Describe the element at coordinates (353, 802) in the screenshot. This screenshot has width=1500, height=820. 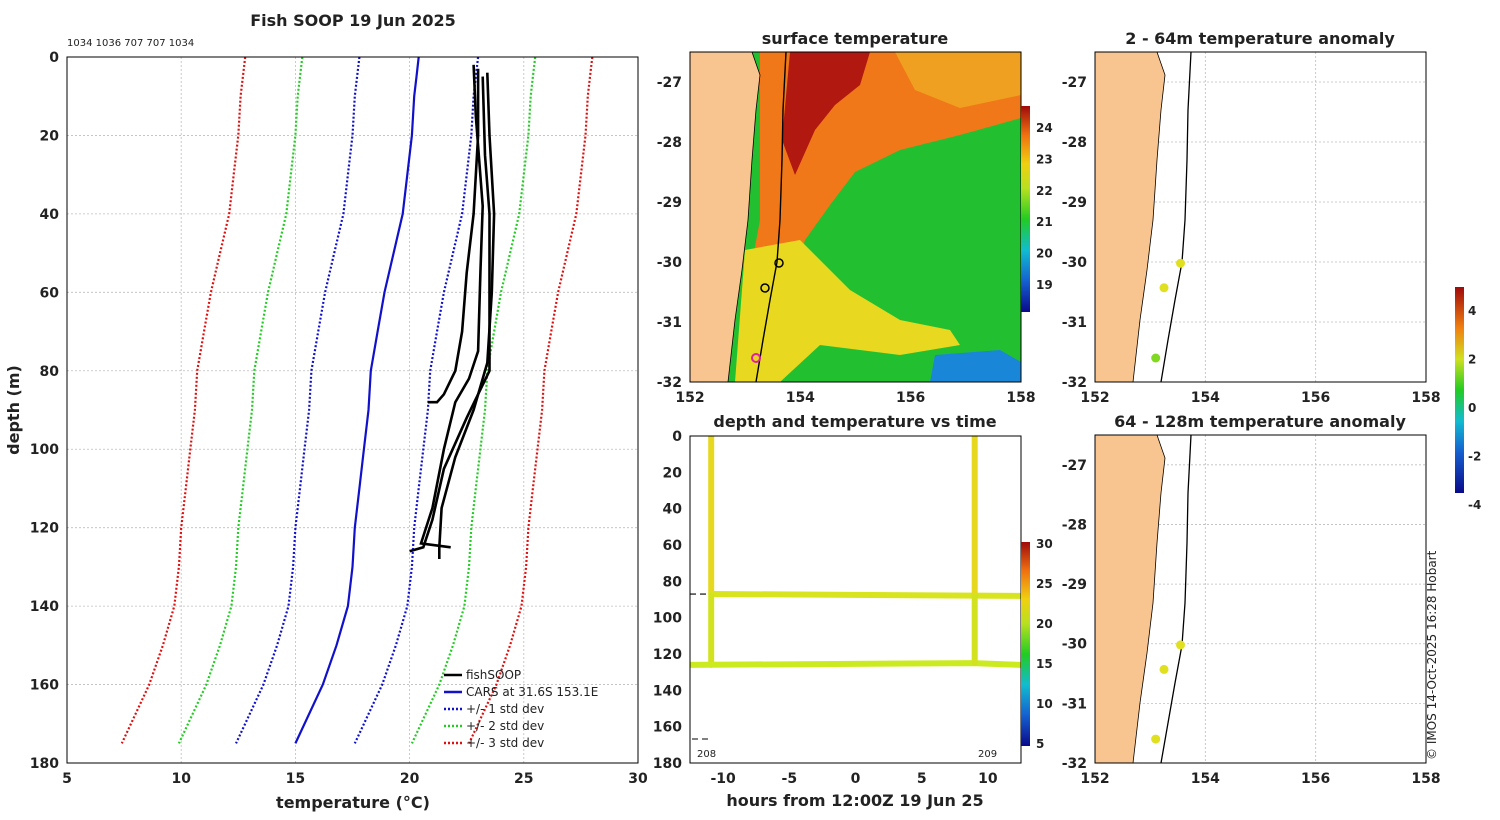
I see `profile-xlabel: temperature (°C)` at that location.